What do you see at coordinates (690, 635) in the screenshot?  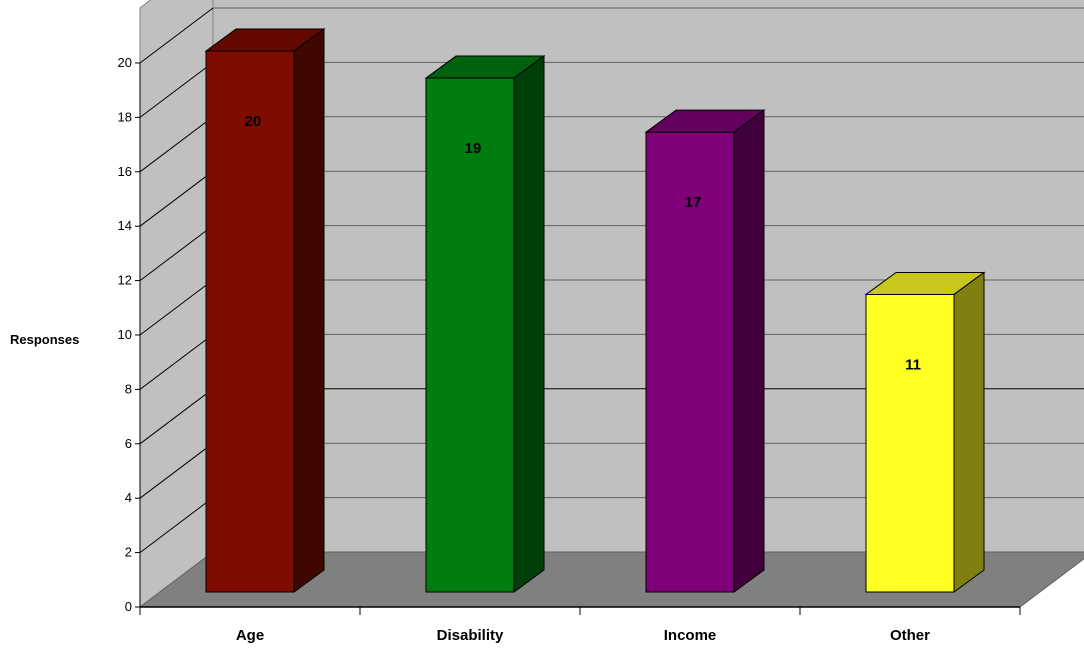 I see `x-tick-label: Income` at bounding box center [690, 635].